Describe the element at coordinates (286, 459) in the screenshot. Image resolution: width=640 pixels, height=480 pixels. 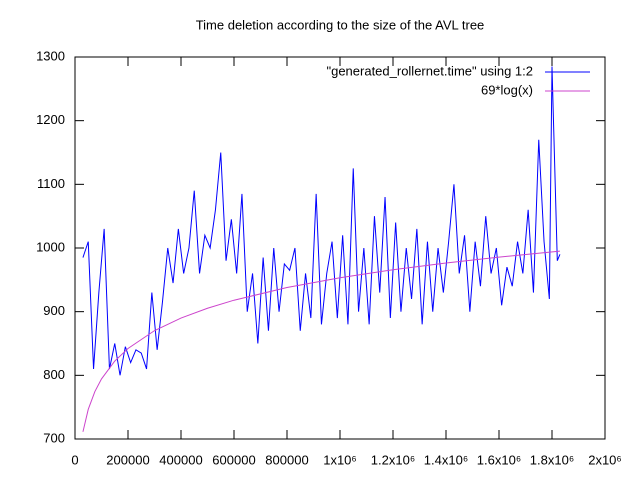
I see `x-tick-label: 800000` at that location.